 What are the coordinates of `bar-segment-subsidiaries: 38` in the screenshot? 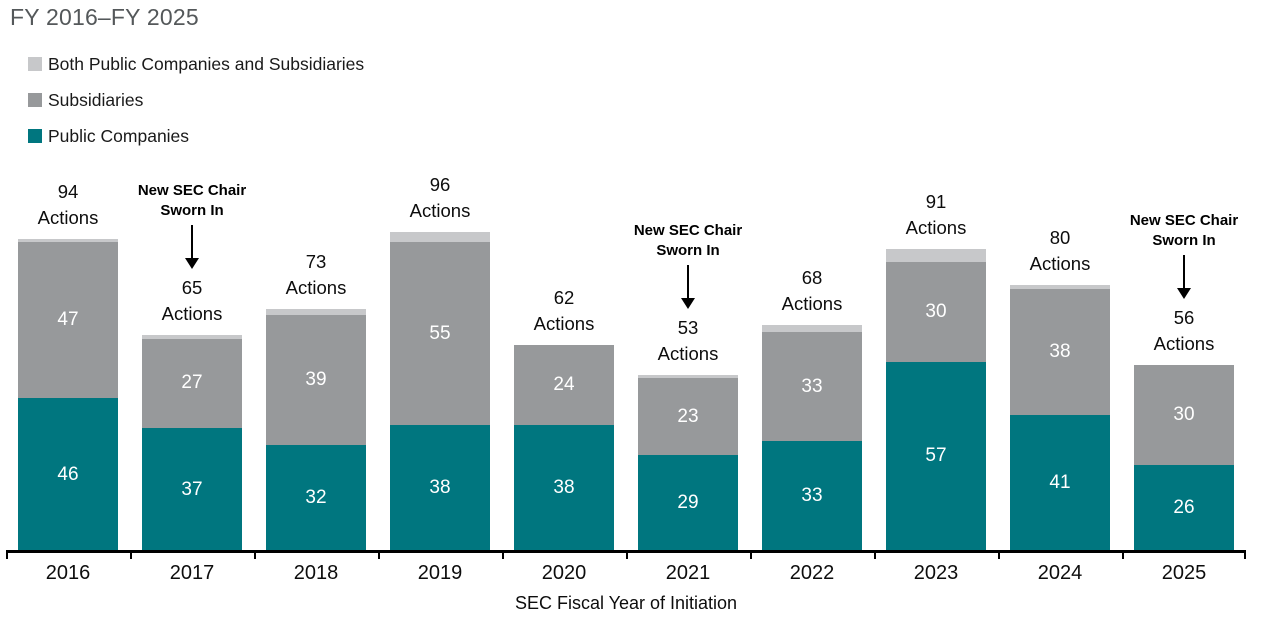 It's located at (1060, 351).